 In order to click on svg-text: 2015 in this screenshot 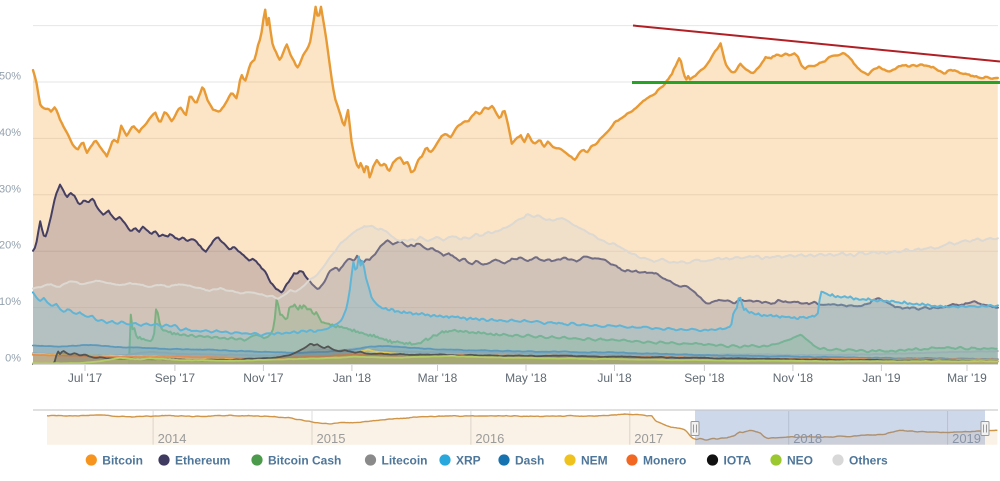, I will do `click(331, 438)`.